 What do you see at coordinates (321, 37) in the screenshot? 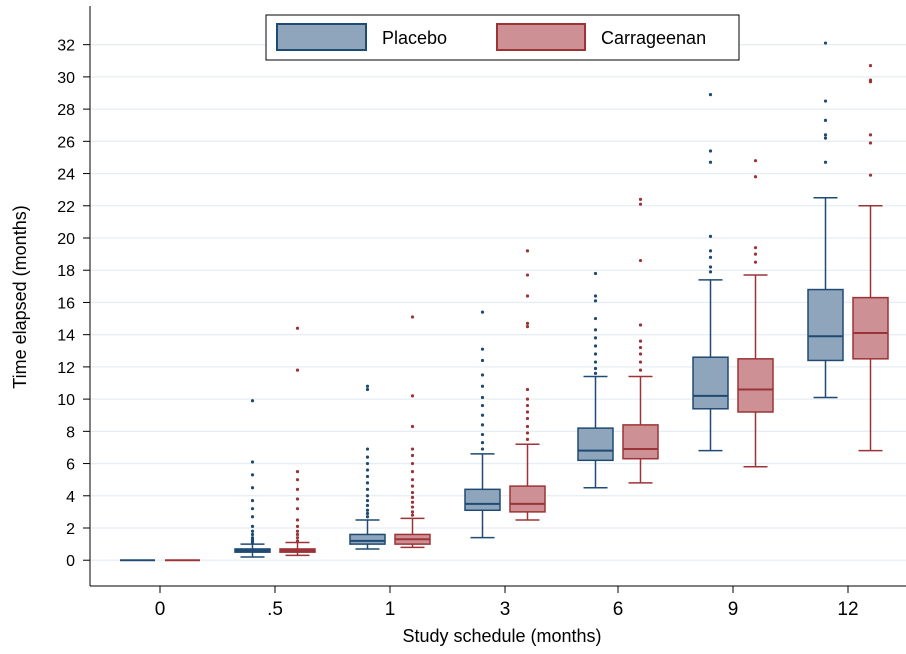
I see `legend-swatch-placebo` at bounding box center [321, 37].